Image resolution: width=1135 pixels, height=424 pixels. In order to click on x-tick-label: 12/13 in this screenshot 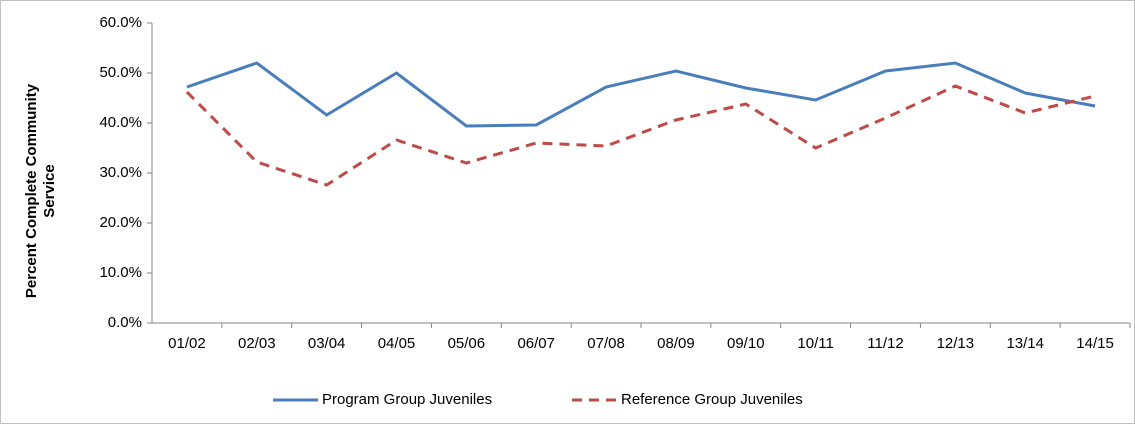, I will do `click(956, 343)`.